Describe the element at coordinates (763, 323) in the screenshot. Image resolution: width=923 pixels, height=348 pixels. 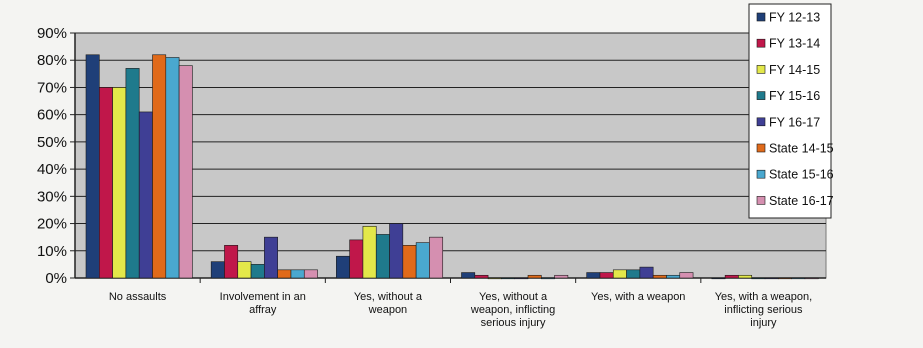
I see `category-label: injury` at that location.